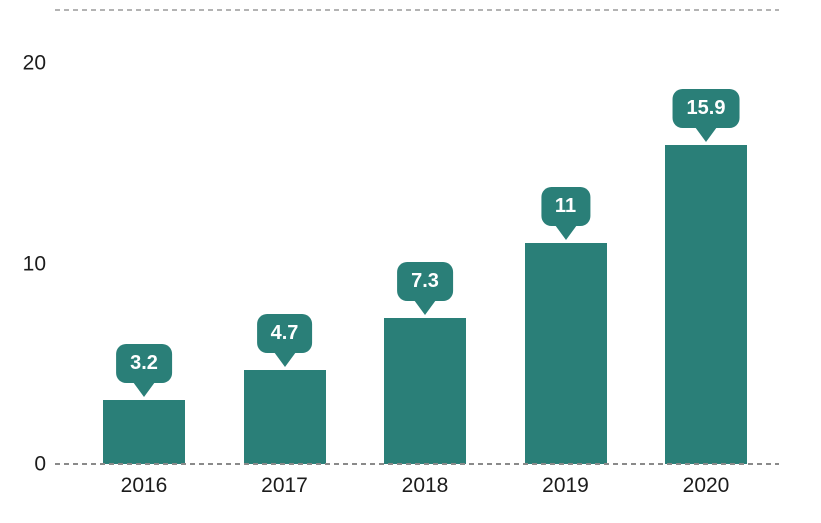 The image size is (821, 523). I want to click on zero-axis-line, so click(417, 464).